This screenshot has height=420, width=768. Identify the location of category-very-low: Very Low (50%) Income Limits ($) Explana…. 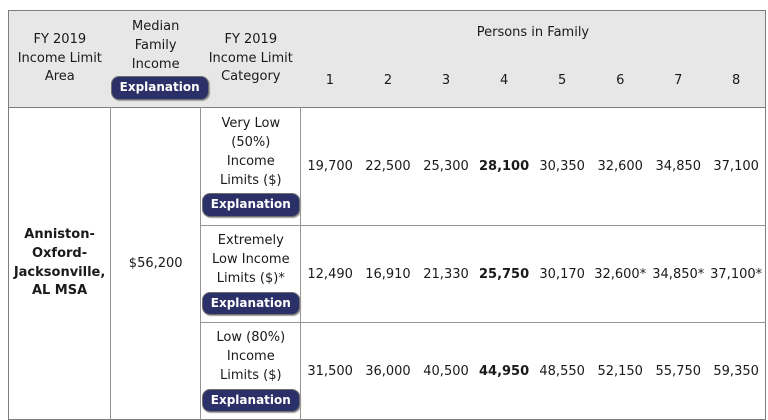
(251, 166).